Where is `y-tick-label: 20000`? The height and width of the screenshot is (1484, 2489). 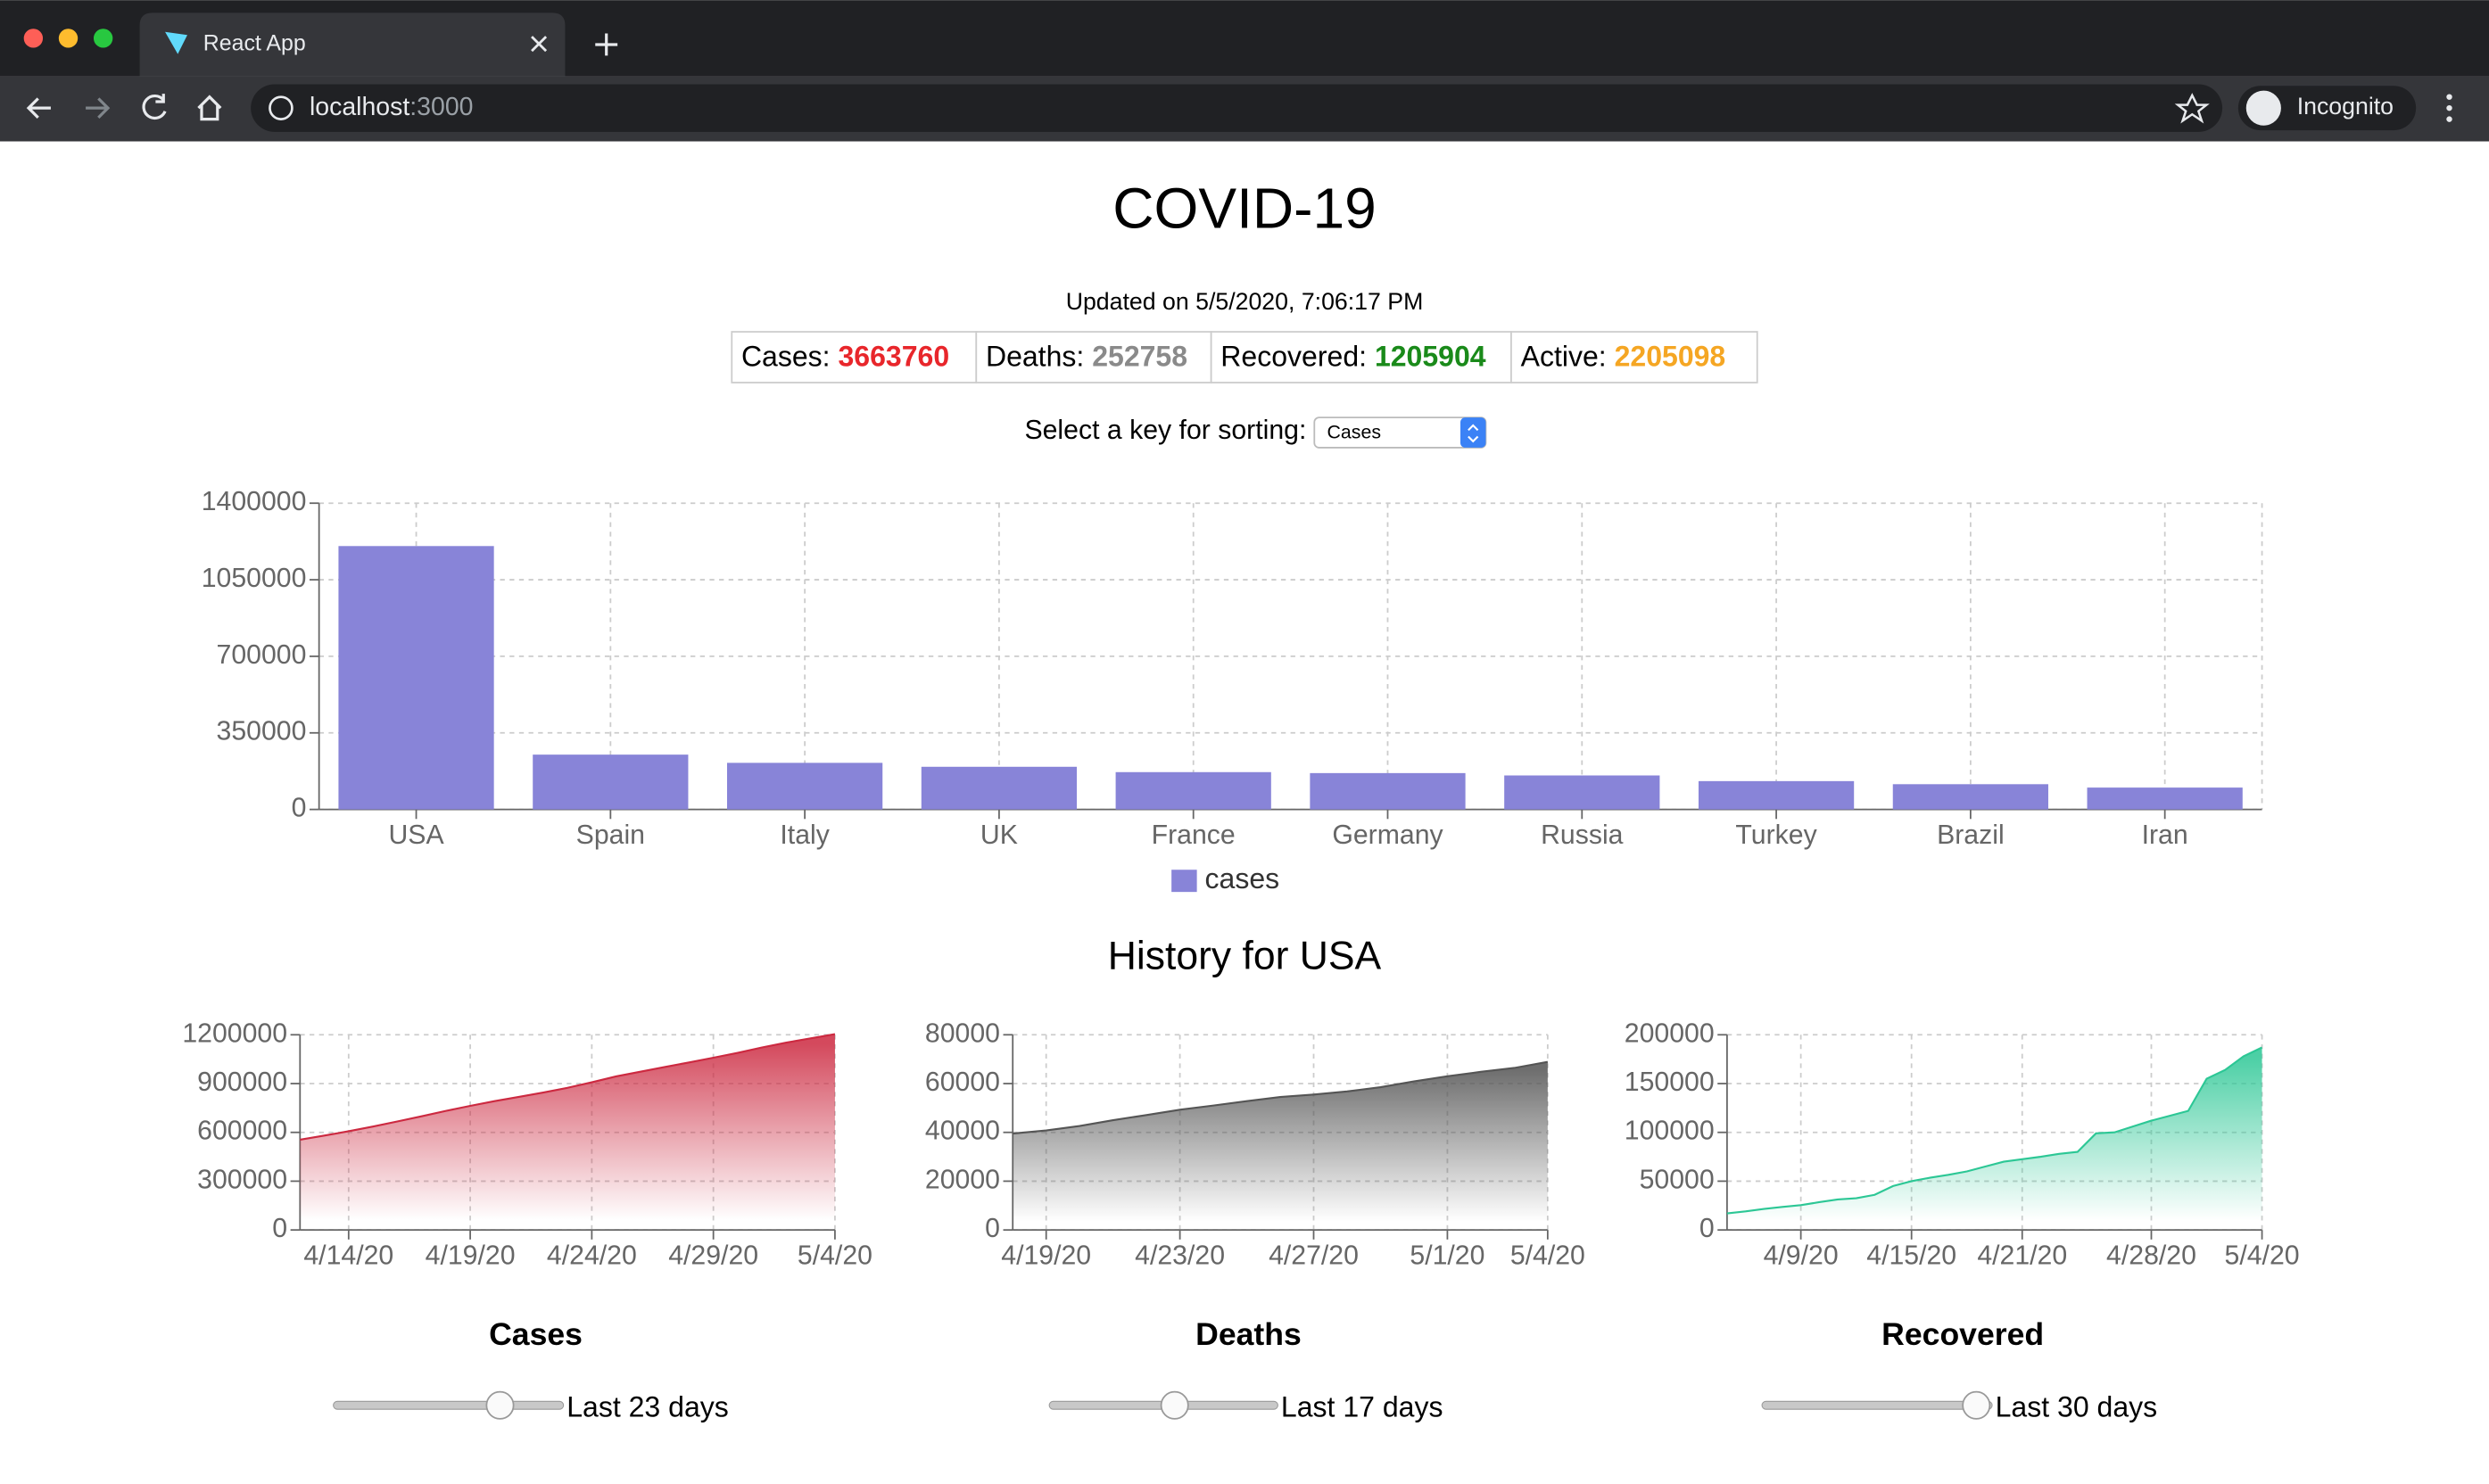 y-tick-label: 20000 is located at coordinates (962, 1179).